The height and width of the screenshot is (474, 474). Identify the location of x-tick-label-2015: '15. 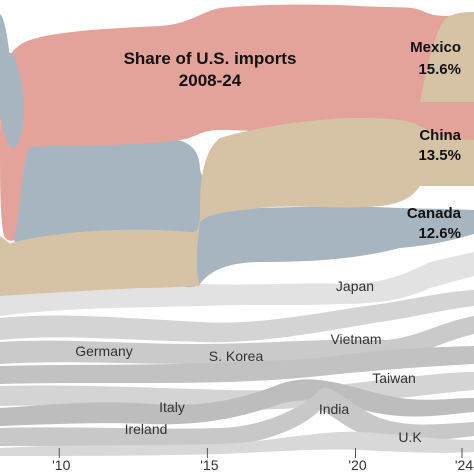
(209, 465).